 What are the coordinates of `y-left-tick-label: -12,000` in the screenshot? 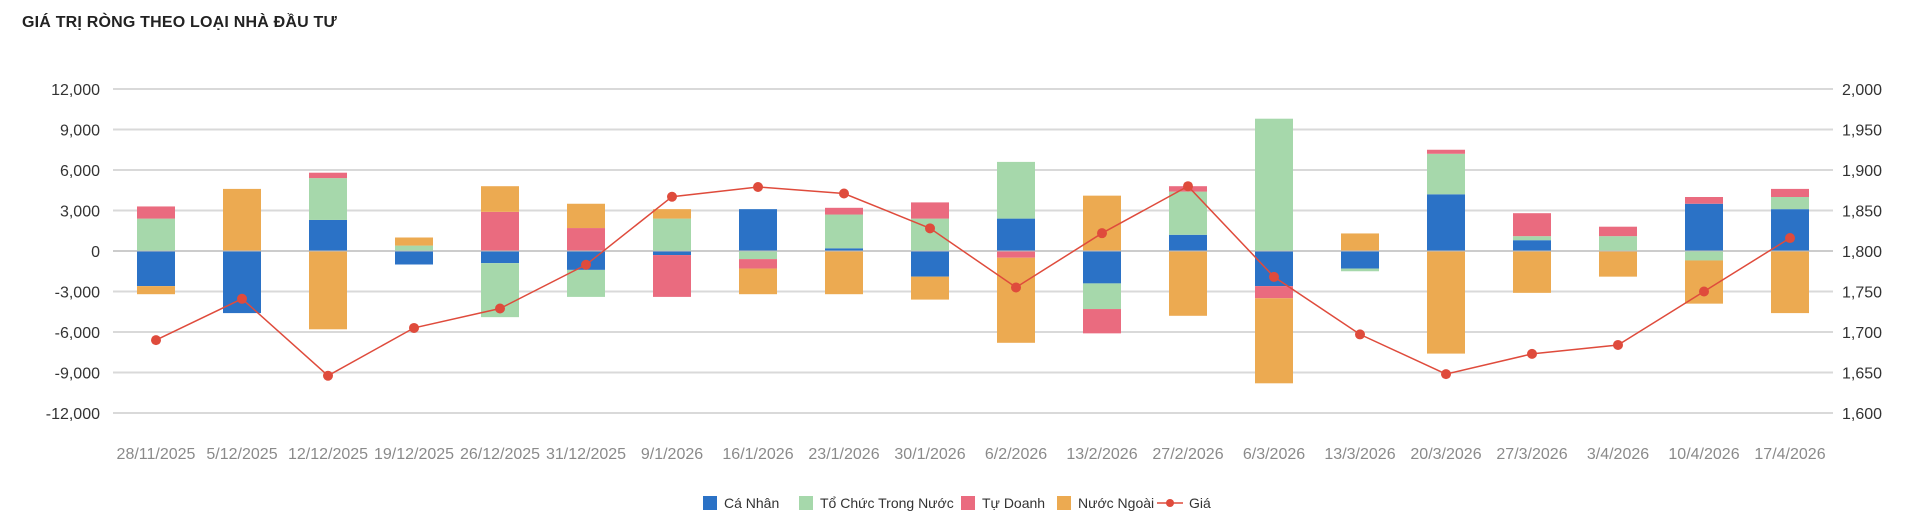 It's located at (73, 414).